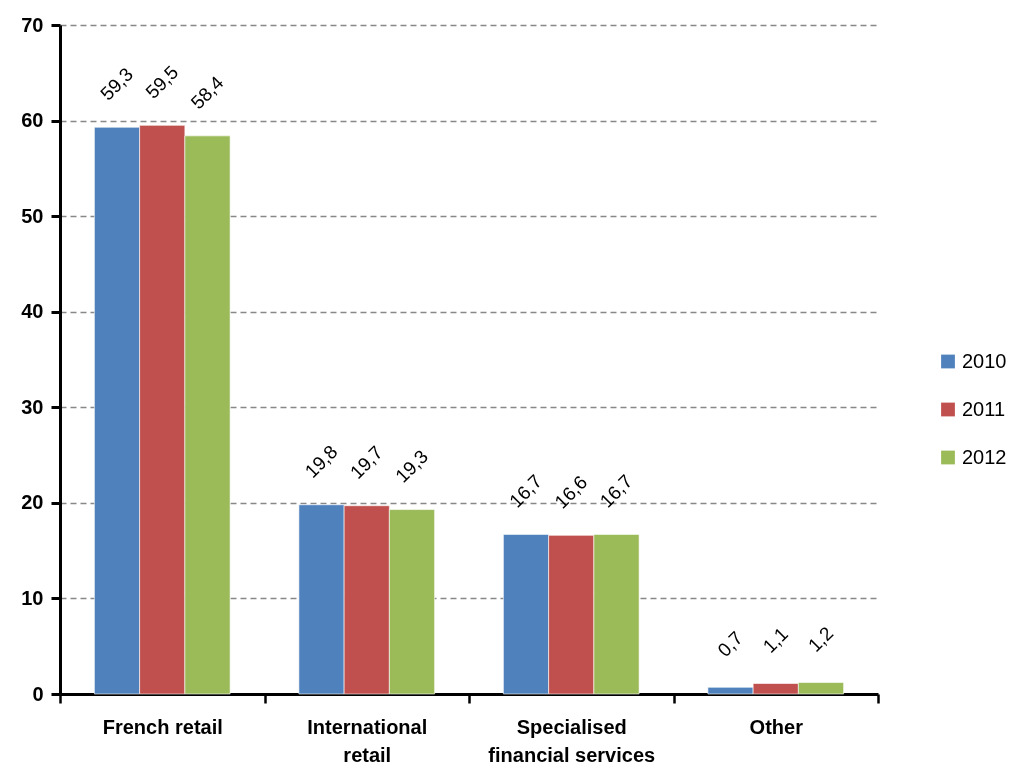 Image resolution: width=1015 pixels, height=769 pixels. I want to click on data-label: 1,1, so click(775, 640).